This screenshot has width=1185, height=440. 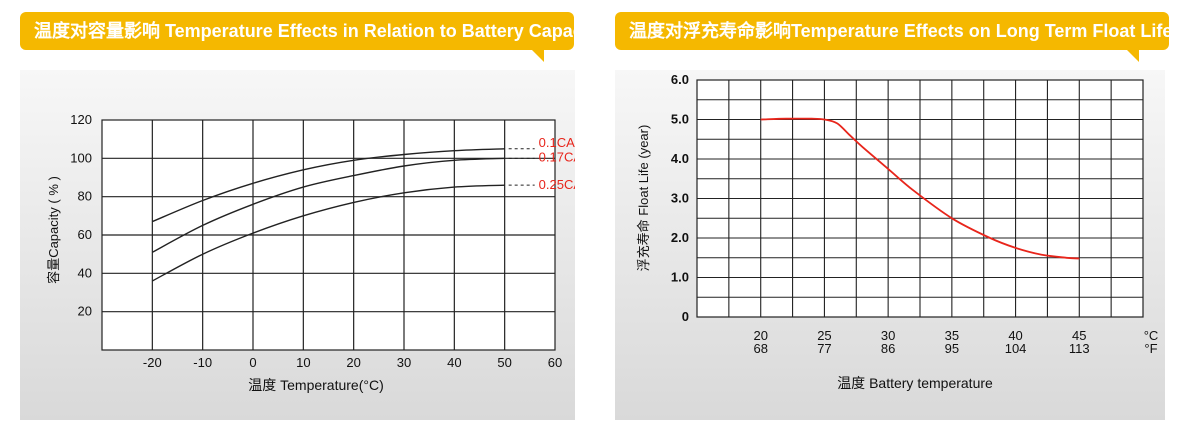 I want to click on y-tick-label: 2.0, so click(x=680, y=237).